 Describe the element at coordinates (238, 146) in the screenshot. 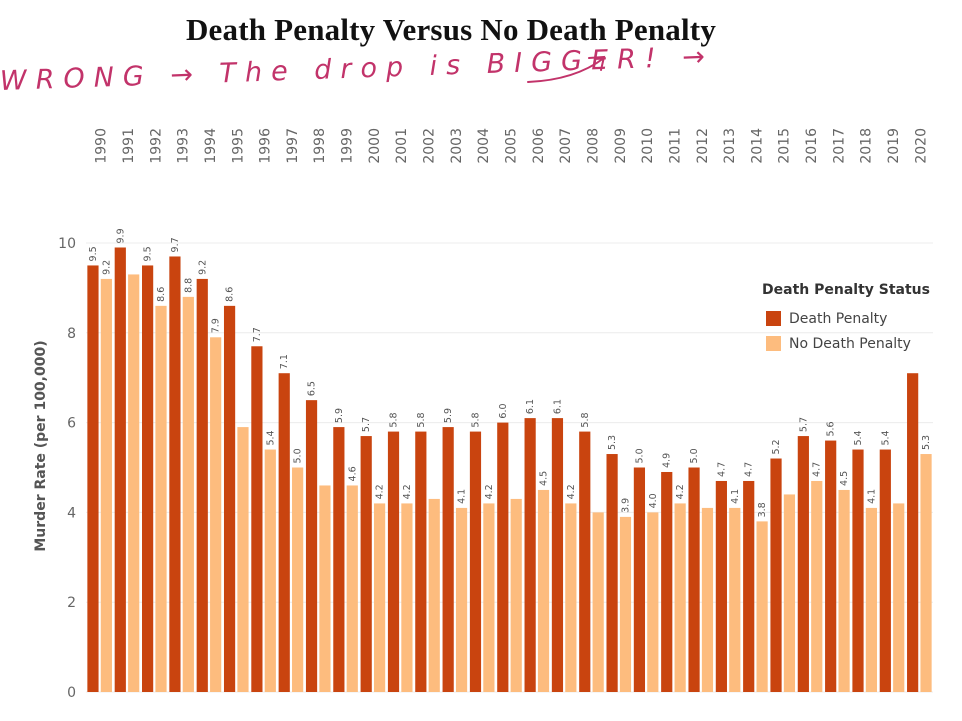

I see `x-tick-label: 1995` at that location.